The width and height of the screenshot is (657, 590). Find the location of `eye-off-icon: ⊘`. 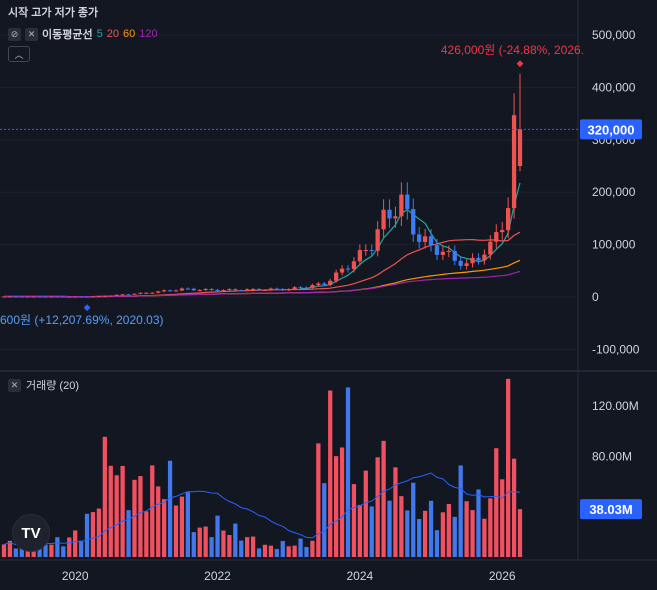

eye-off-icon: ⊘ is located at coordinates (14, 34).